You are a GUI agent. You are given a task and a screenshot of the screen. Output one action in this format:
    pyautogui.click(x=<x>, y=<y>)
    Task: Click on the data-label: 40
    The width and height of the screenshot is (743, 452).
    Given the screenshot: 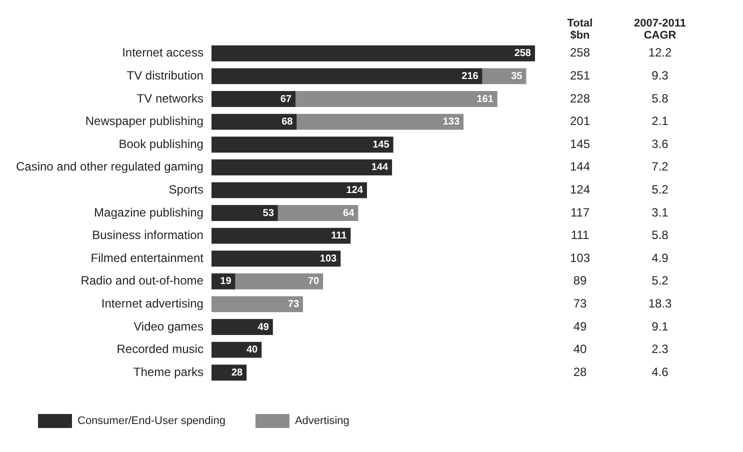 What is the action you would take?
    pyautogui.click(x=252, y=350)
    